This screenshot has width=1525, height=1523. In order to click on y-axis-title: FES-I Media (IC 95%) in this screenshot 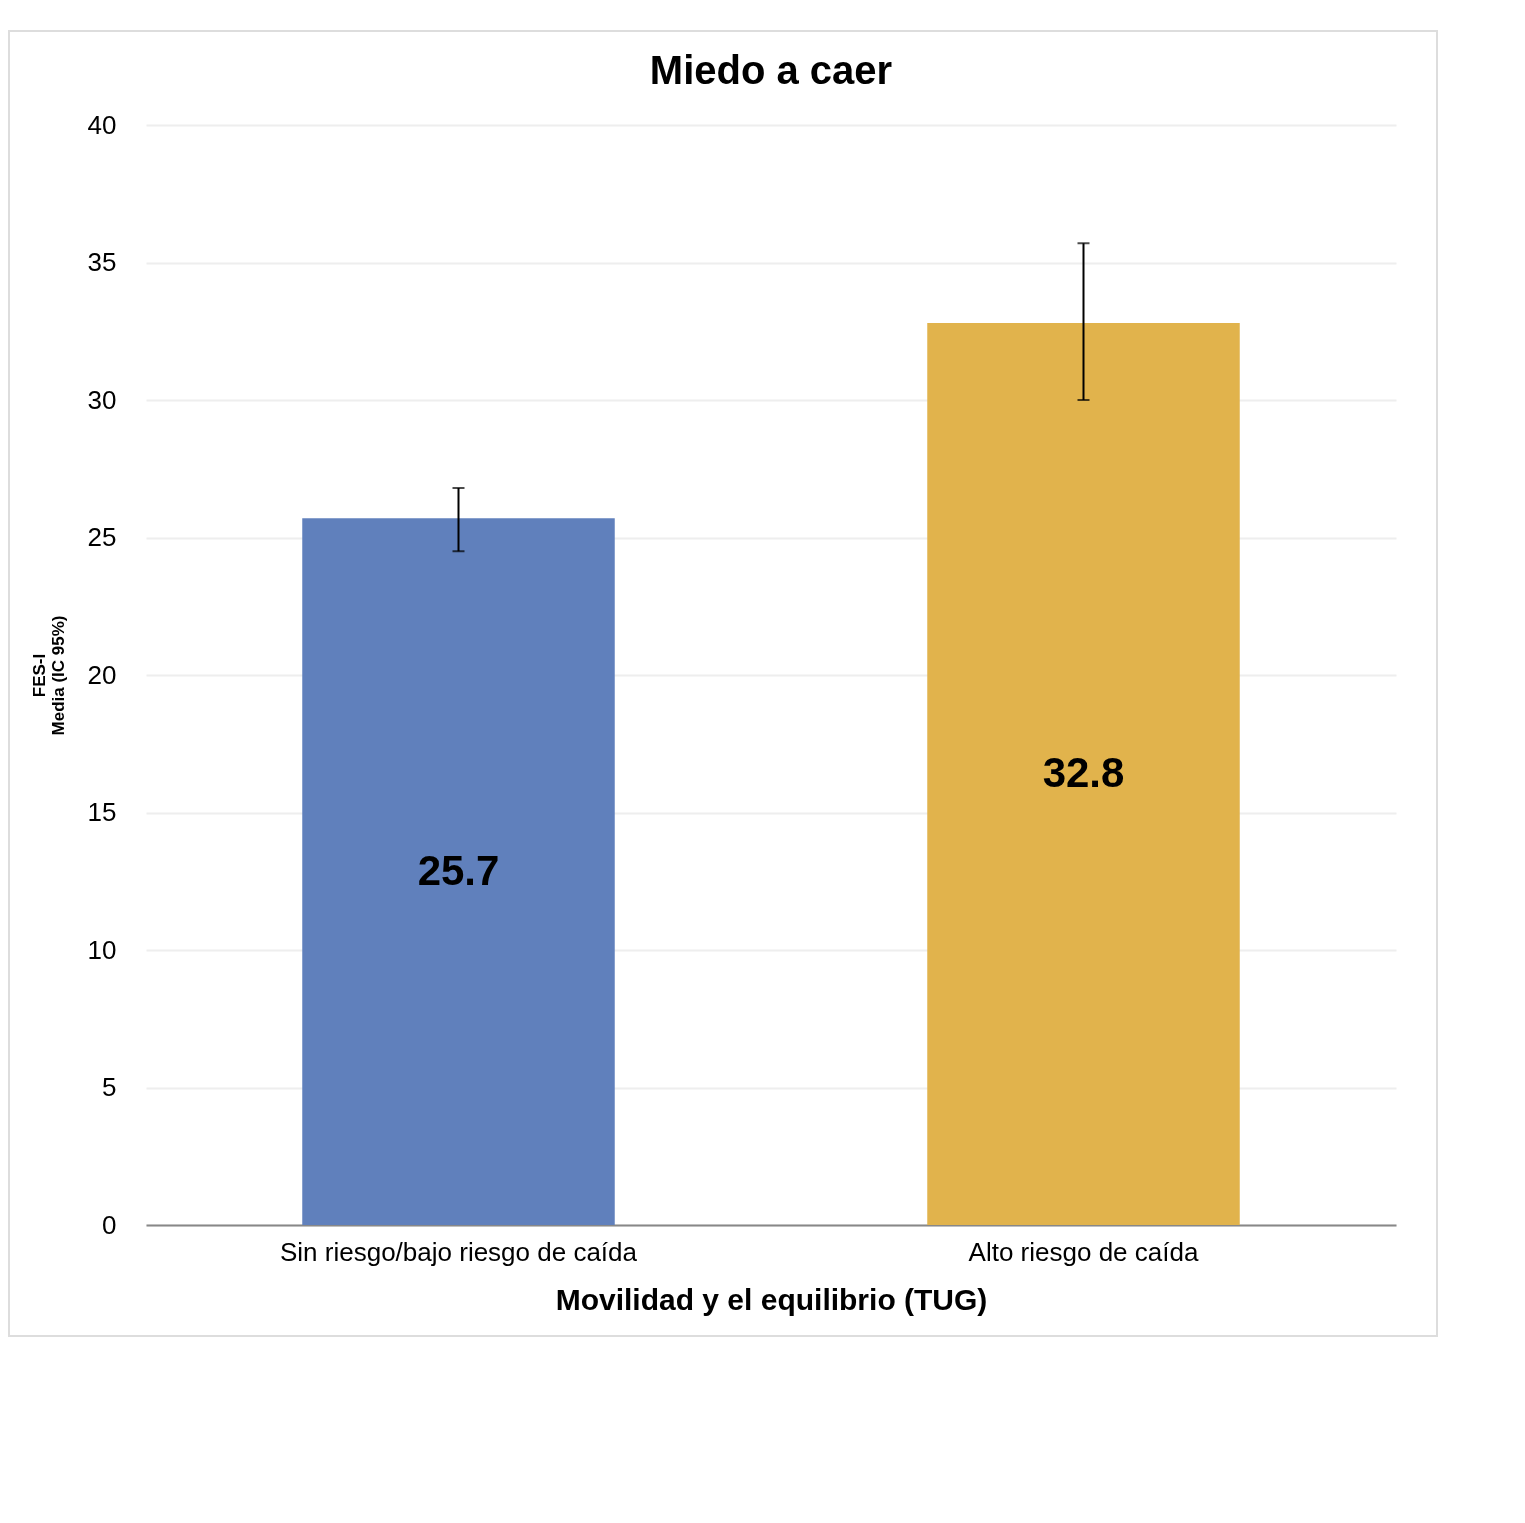, I will do `click(48, 675)`.